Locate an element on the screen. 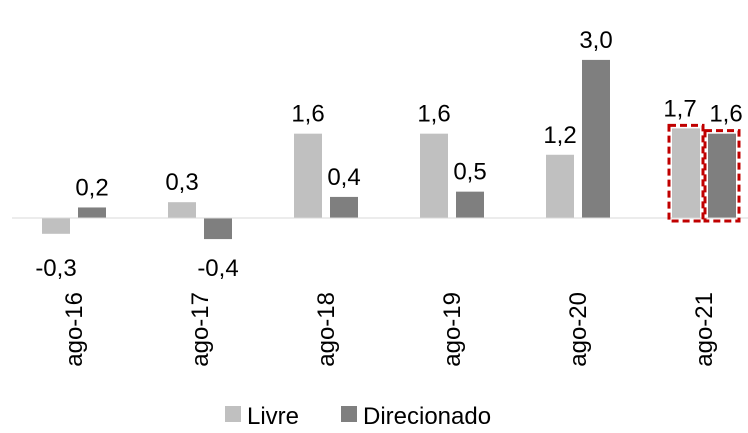 The height and width of the screenshot is (433, 748). data-label-livre-ago-19: 1,6 is located at coordinates (433, 114).